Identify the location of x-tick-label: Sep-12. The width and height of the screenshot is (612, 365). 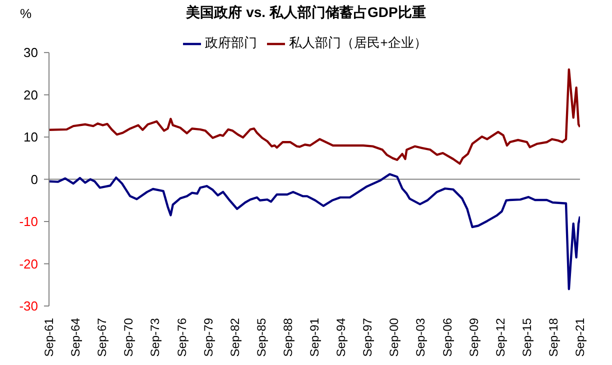
(500, 337).